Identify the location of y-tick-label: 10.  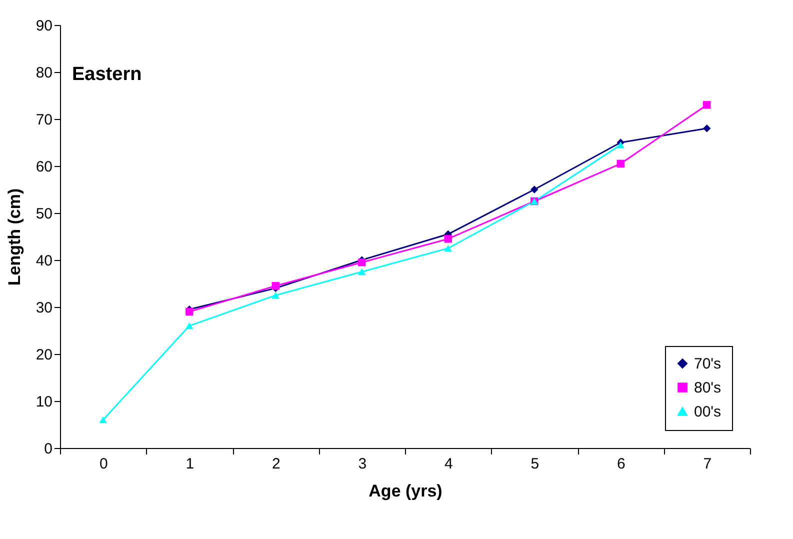
(44, 402).